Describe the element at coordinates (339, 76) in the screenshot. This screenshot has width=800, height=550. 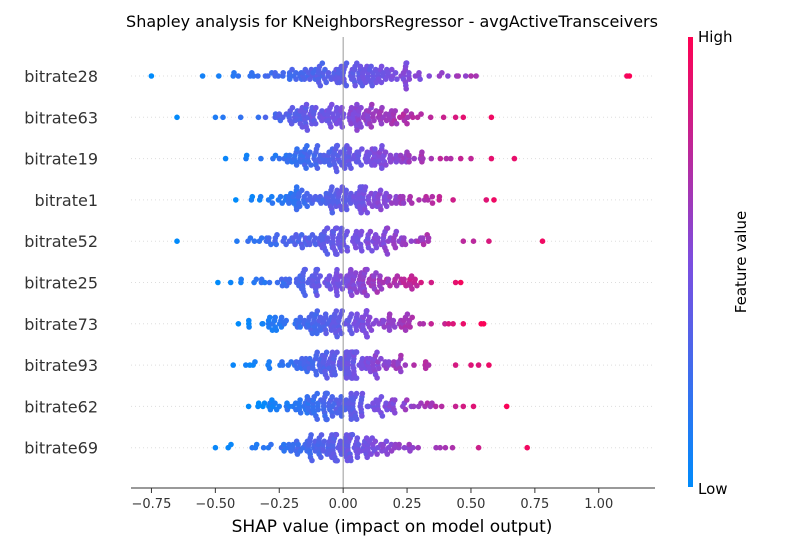
I see `feature-row-bitrate28: bitrate28` at that location.